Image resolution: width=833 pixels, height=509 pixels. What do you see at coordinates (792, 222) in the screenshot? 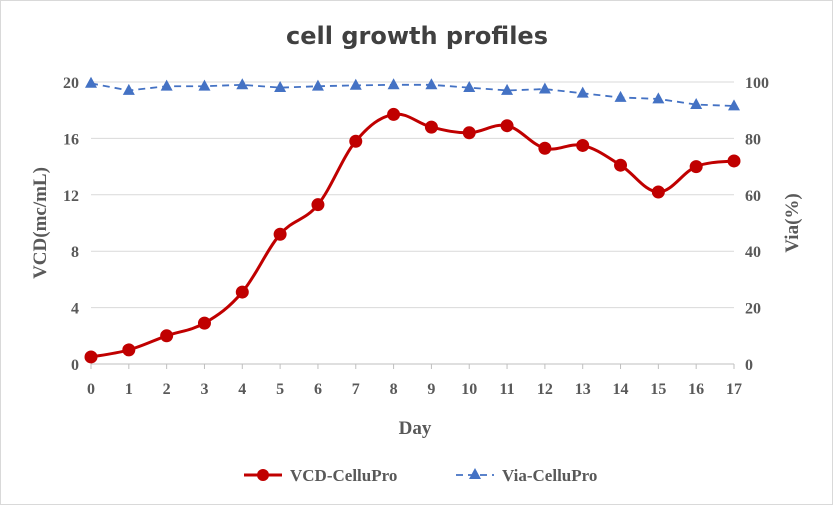
I see `y-axis-right-title: Via(%)` at bounding box center [792, 222].